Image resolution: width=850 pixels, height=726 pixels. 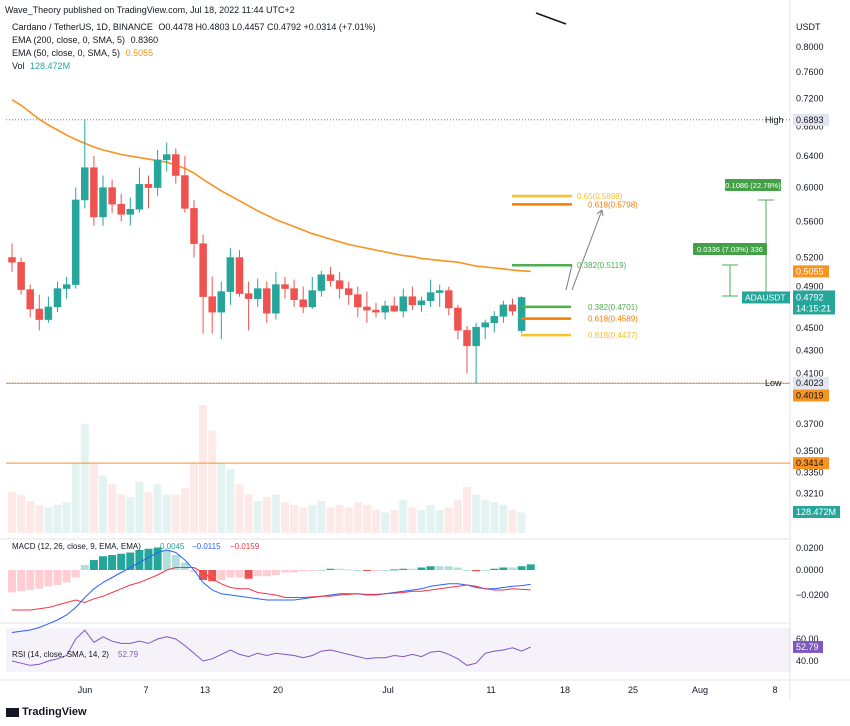 I want to click on symbol-tag: ADAUSDT, so click(x=765, y=297).